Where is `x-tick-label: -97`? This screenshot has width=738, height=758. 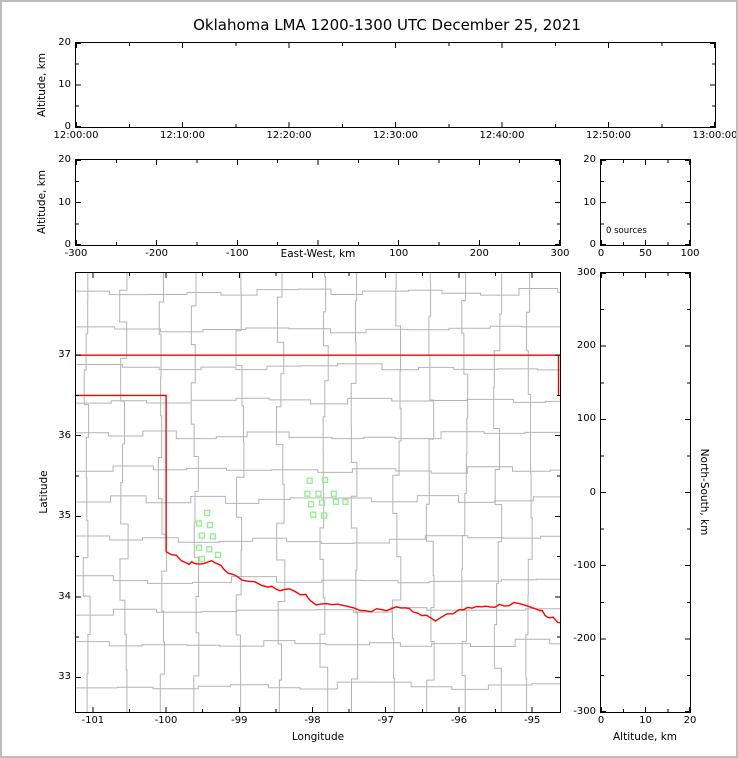
x-tick-label: -97 is located at coordinates (385, 720).